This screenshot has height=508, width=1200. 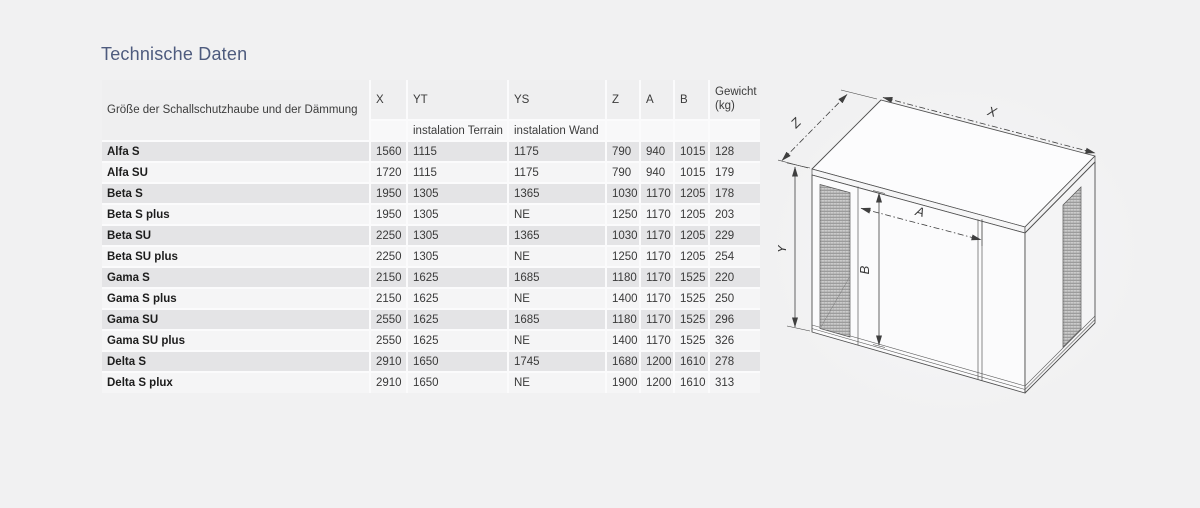 What do you see at coordinates (980, 300) in the screenshot?
I see `front-door-edge` at bounding box center [980, 300].